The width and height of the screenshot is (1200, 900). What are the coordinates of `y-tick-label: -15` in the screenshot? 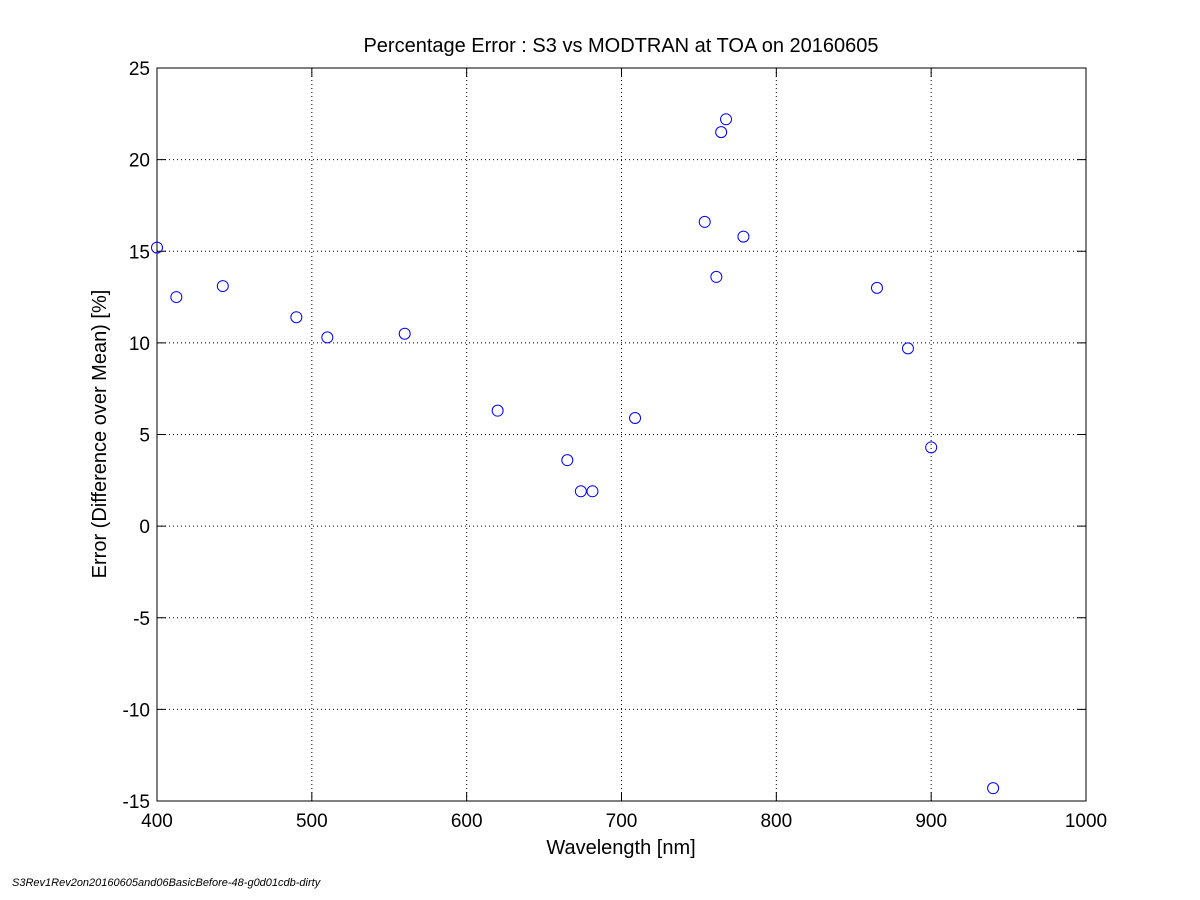 It's located at (136, 802).